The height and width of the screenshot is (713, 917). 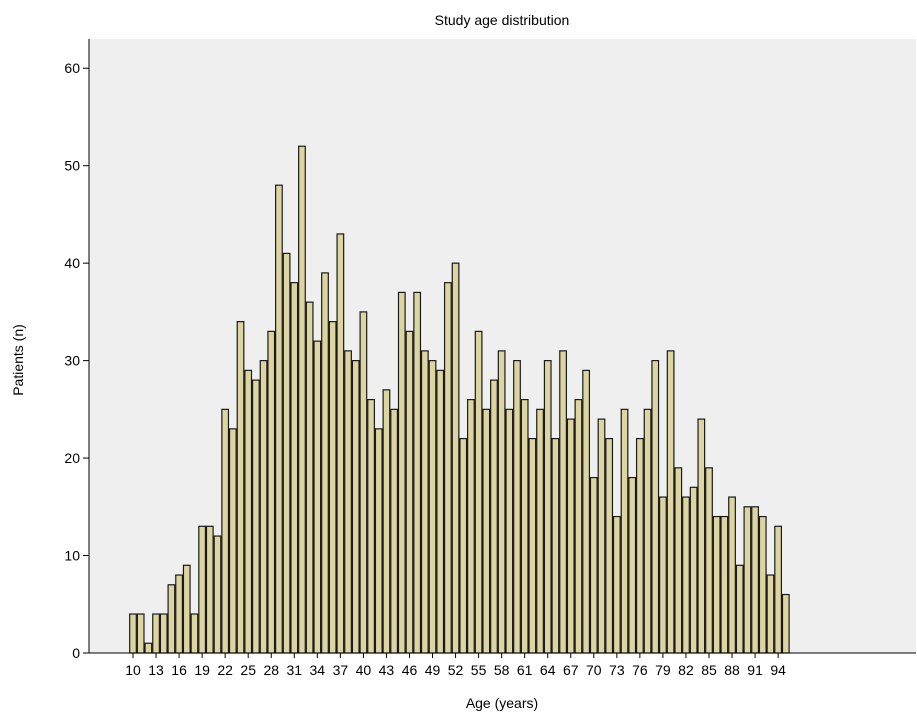 I want to click on x-tick-label: 58, so click(x=502, y=670).